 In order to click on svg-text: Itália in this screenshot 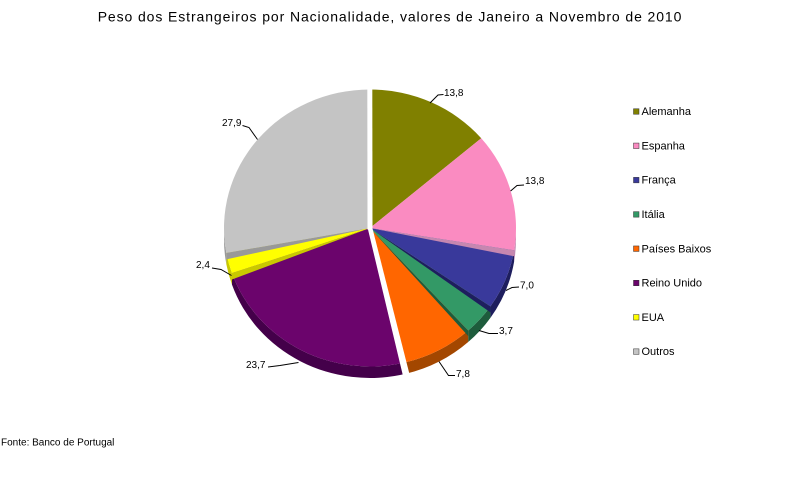, I will do `click(654, 215)`.